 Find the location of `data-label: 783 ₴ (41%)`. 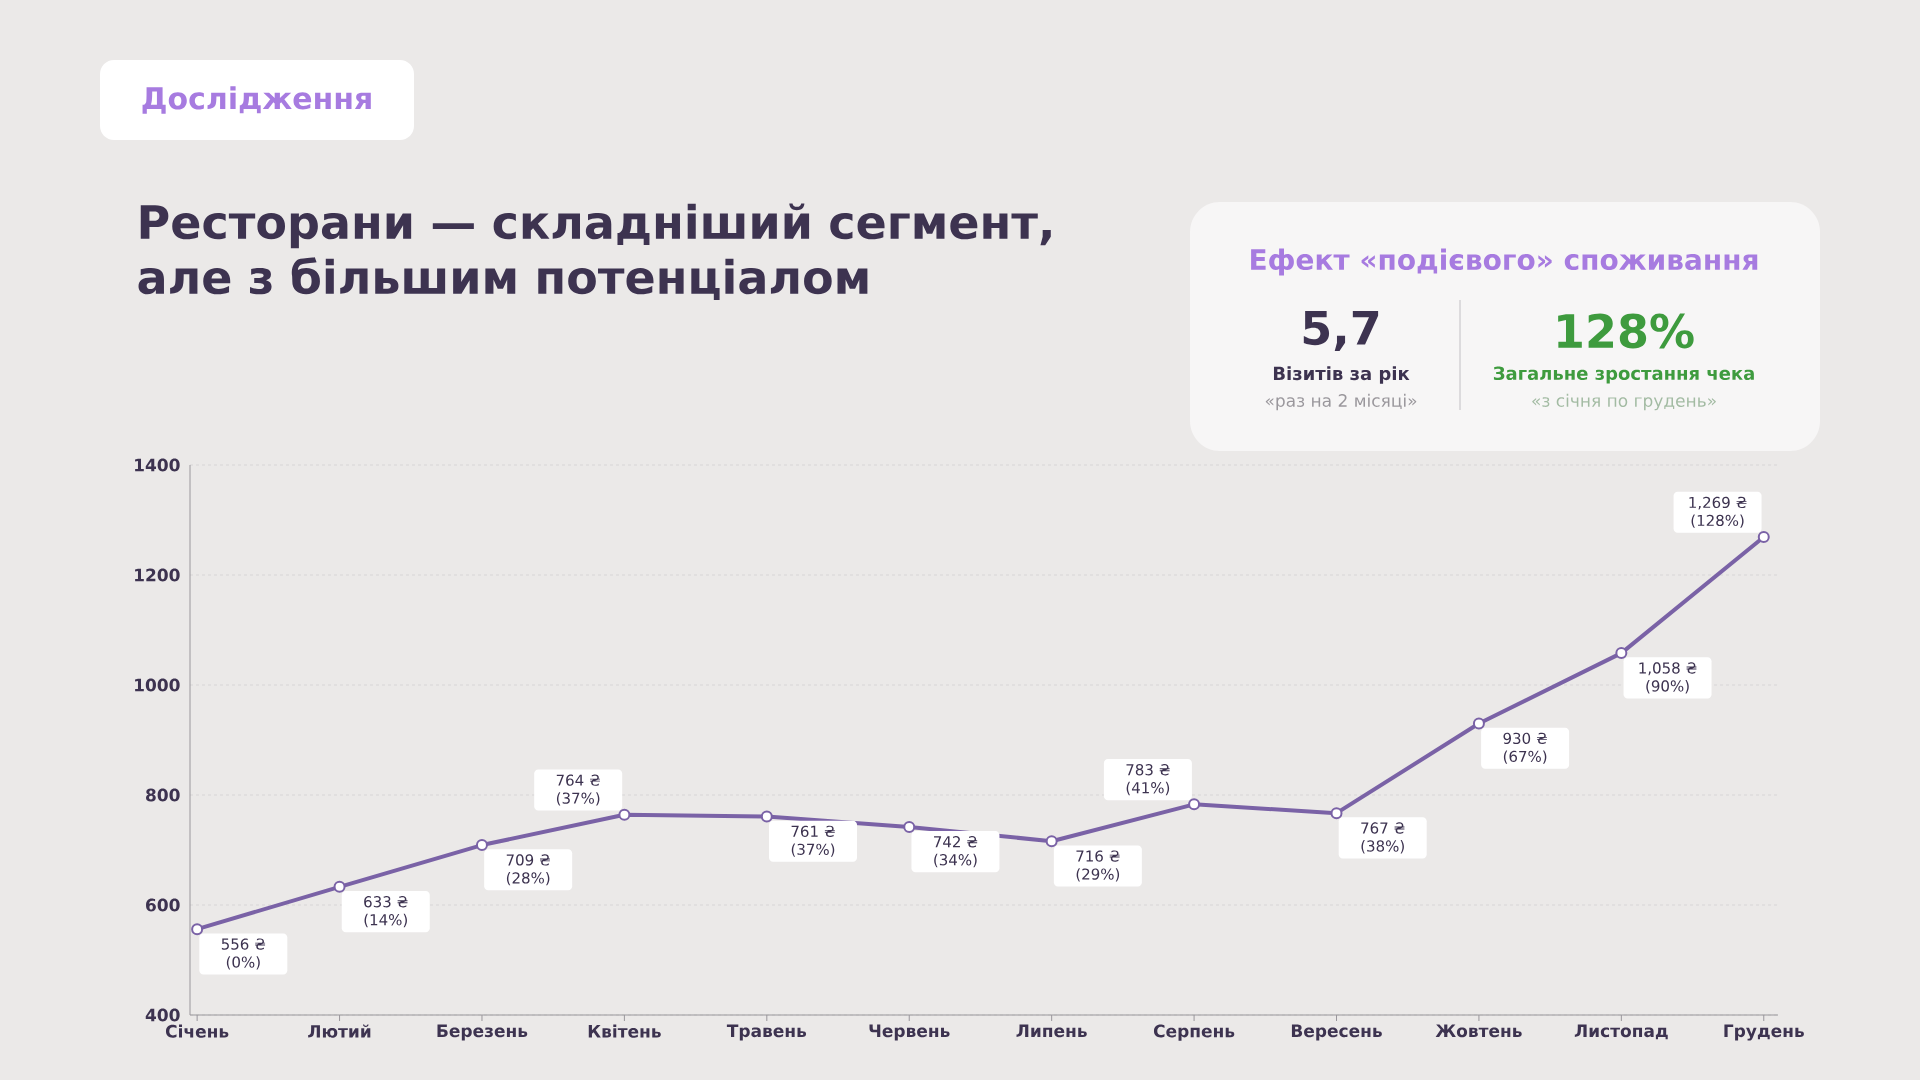

data-label: 783 ₴ (41%) is located at coordinates (1148, 780).